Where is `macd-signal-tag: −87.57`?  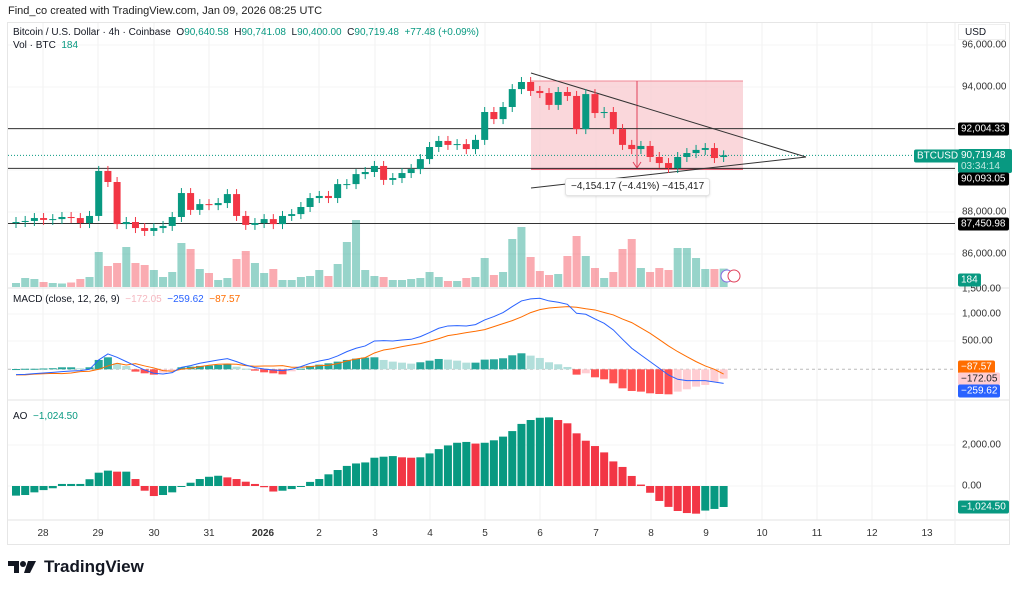
macd-signal-tag: −87.57 is located at coordinates (976, 367).